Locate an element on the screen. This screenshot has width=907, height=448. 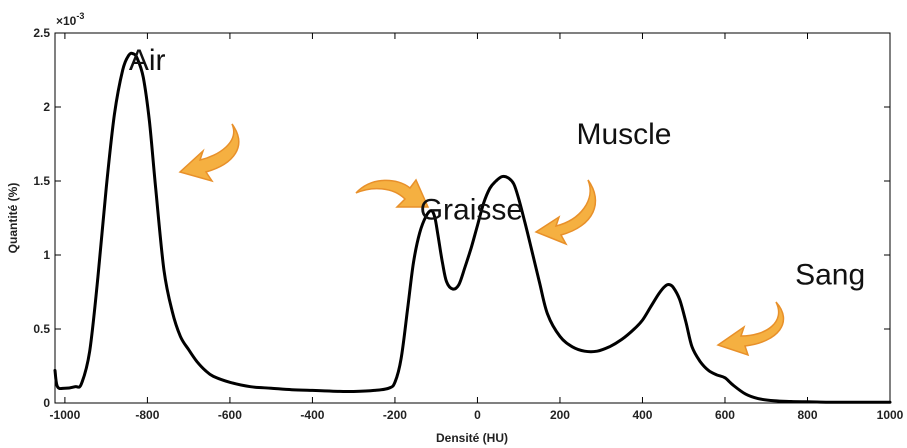
y-axis-label: Quantité (%) is located at coordinates (13, 218).